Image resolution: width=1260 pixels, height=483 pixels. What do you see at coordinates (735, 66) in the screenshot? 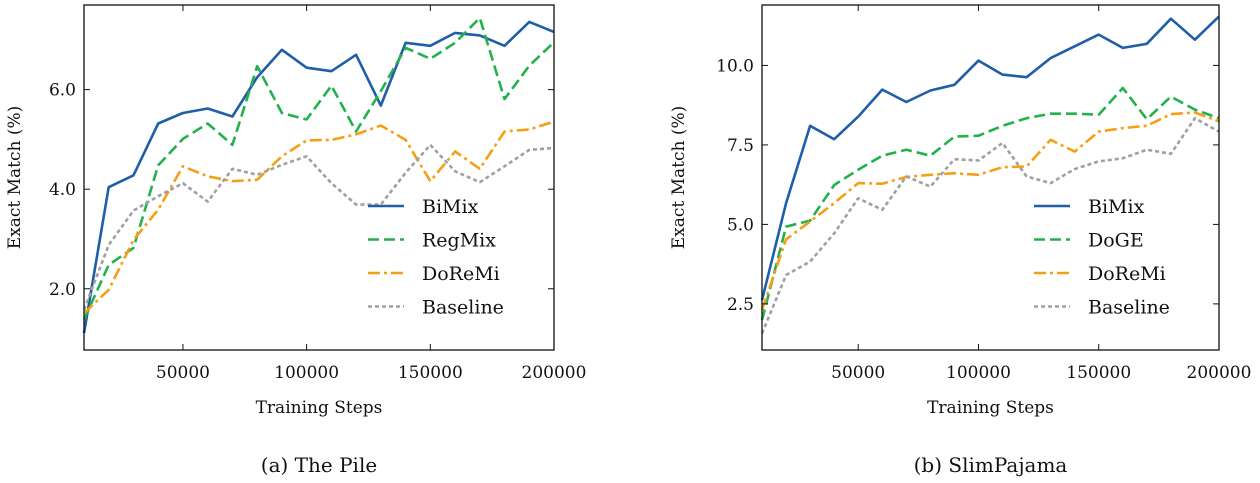
I see `y-tick-label: 10.0` at bounding box center [735, 66].